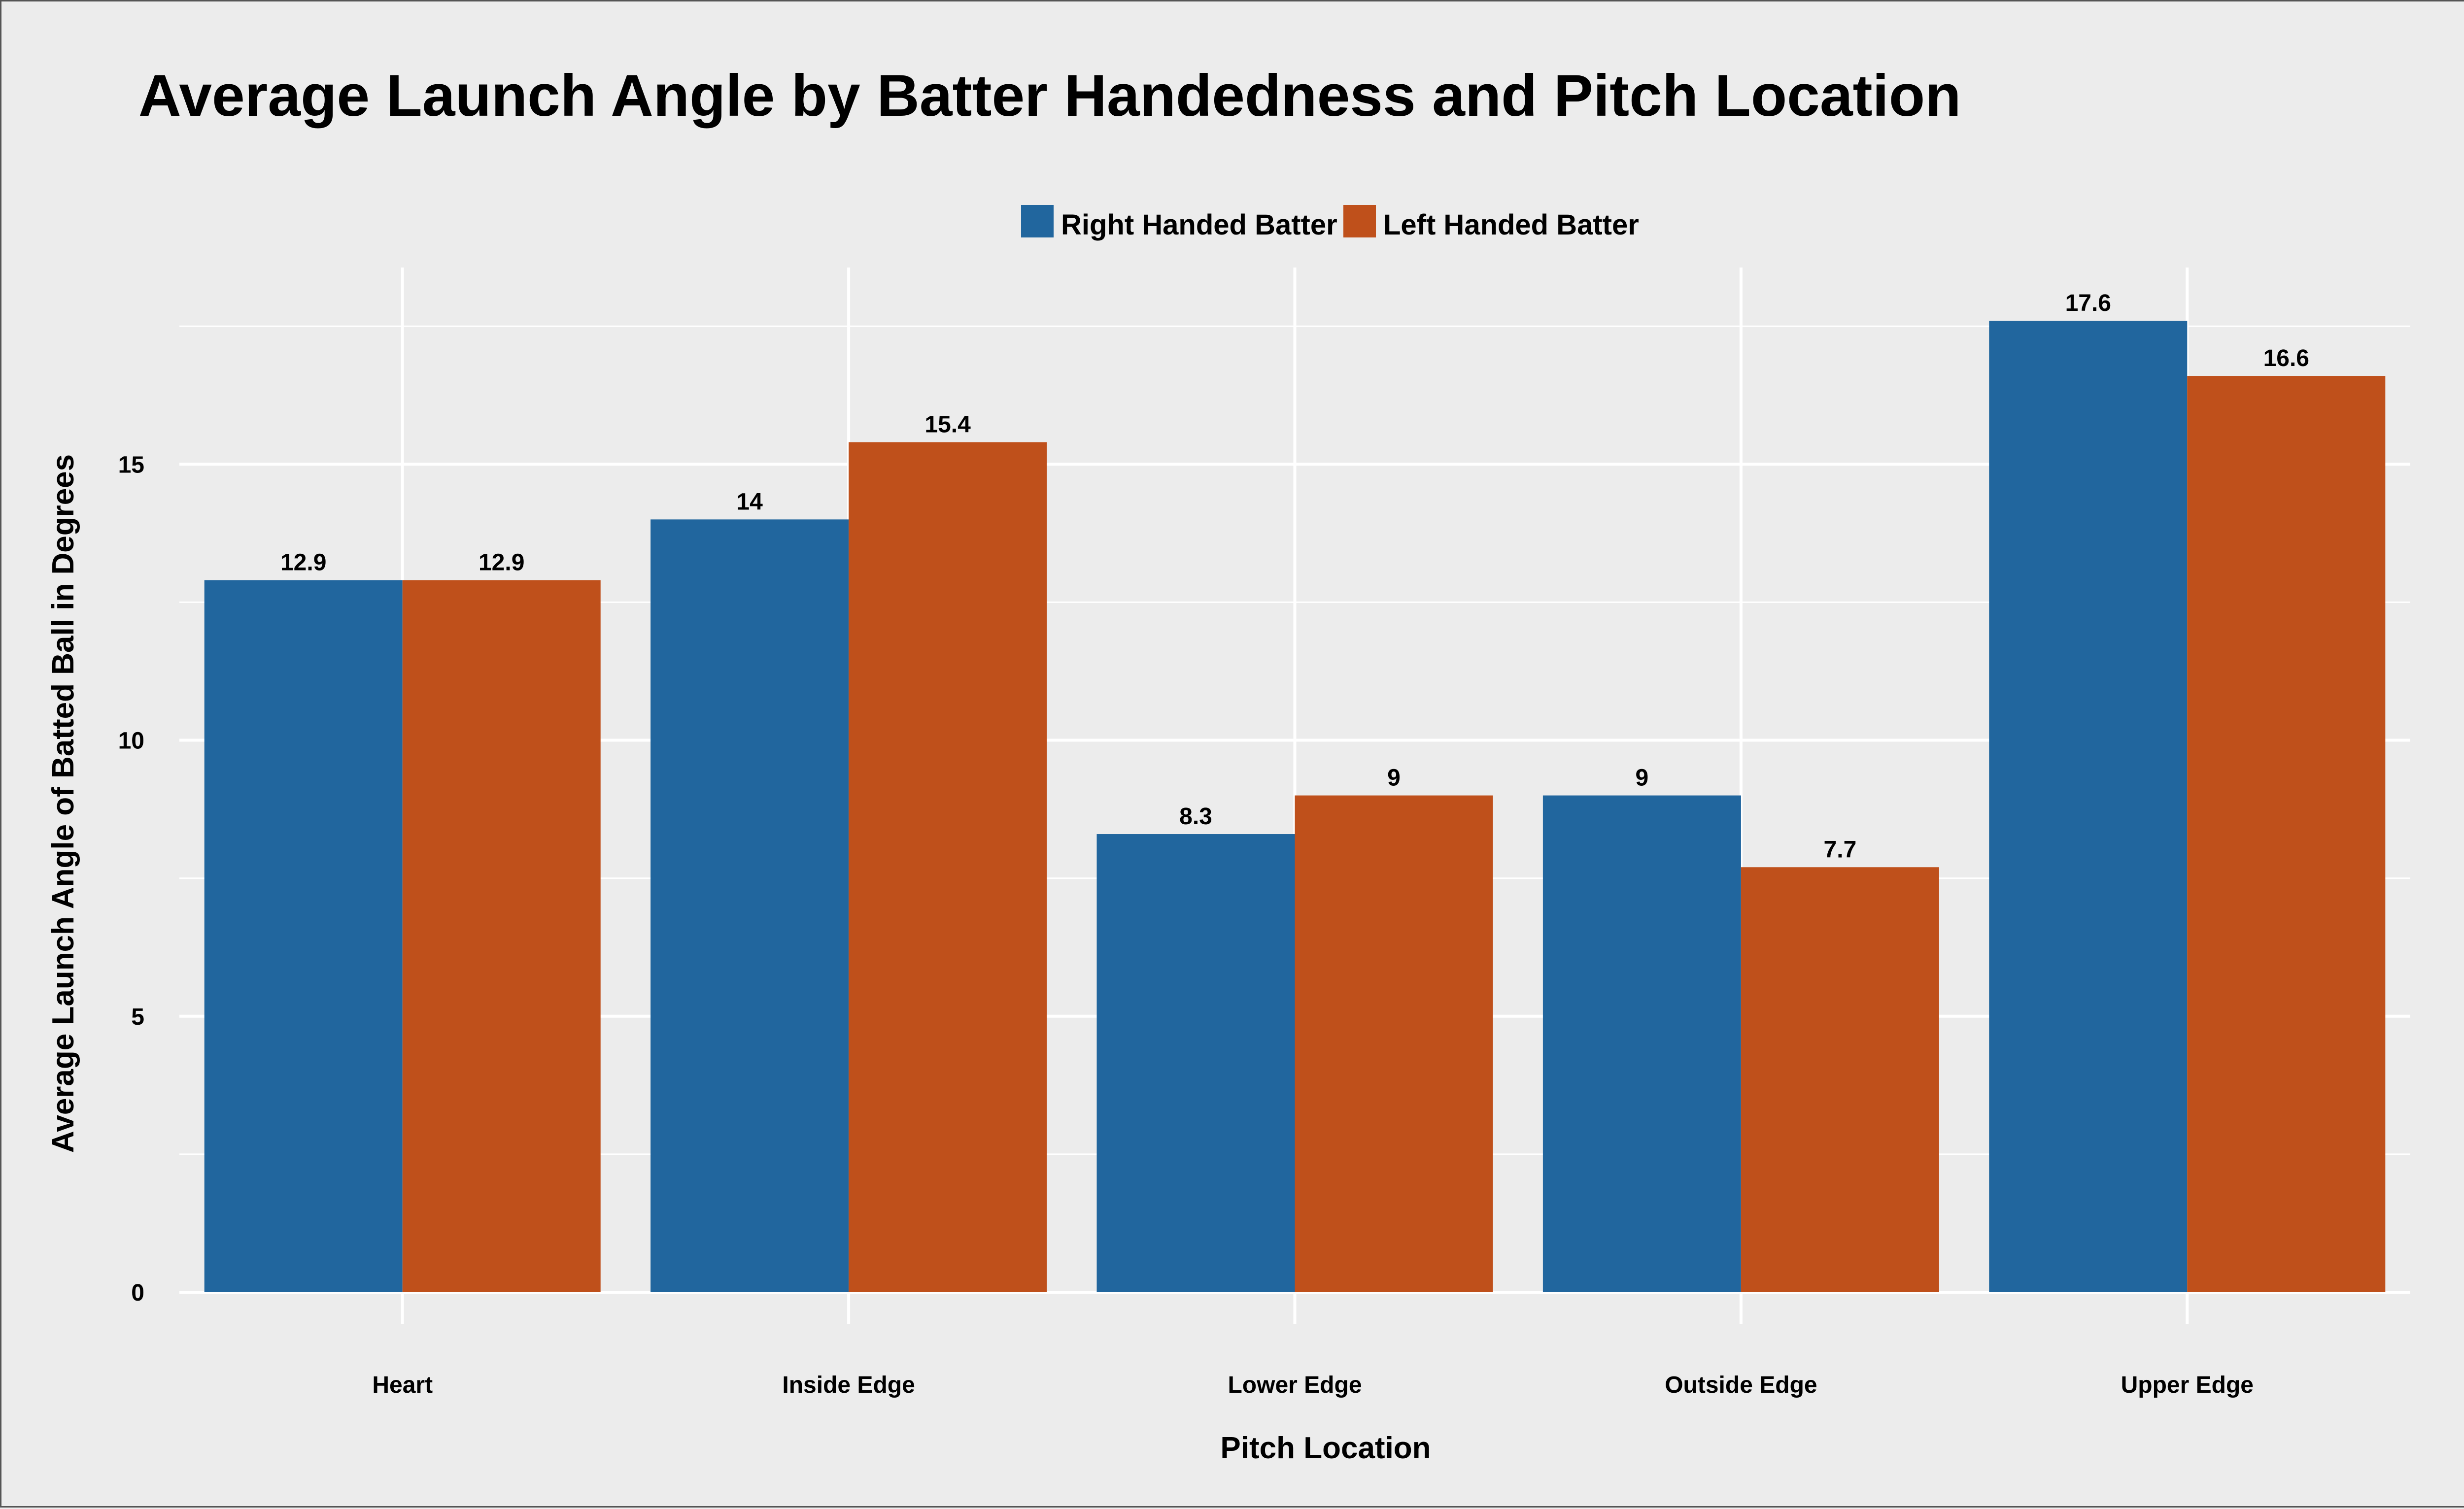  Describe the element at coordinates (1511, 225) in the screenshot. I see `legend-label-left-handed-batter: Left Handed Batter` at that location.